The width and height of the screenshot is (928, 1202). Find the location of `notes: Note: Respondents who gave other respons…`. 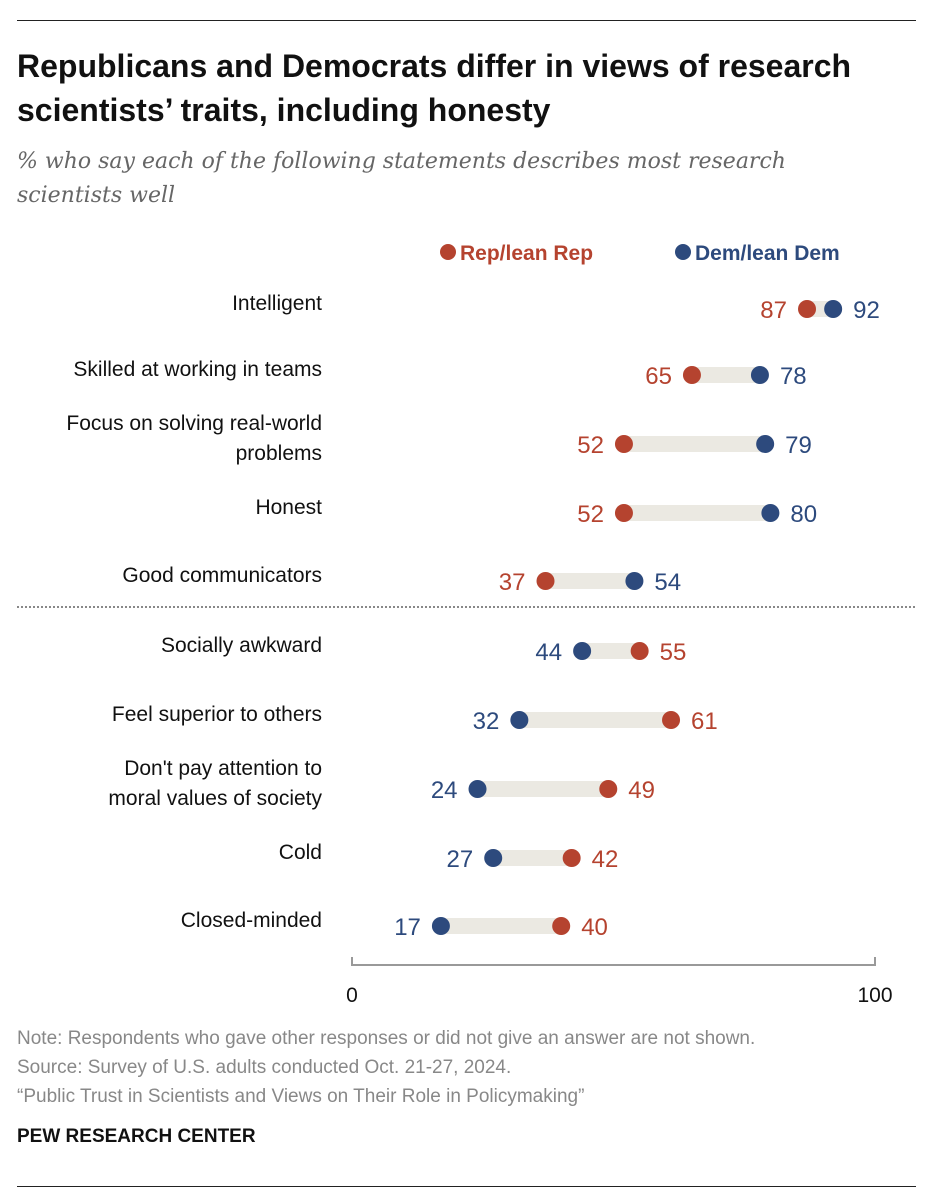

notes: Note: Respondents who gave other respons… is located at coordinates (386, 1067).